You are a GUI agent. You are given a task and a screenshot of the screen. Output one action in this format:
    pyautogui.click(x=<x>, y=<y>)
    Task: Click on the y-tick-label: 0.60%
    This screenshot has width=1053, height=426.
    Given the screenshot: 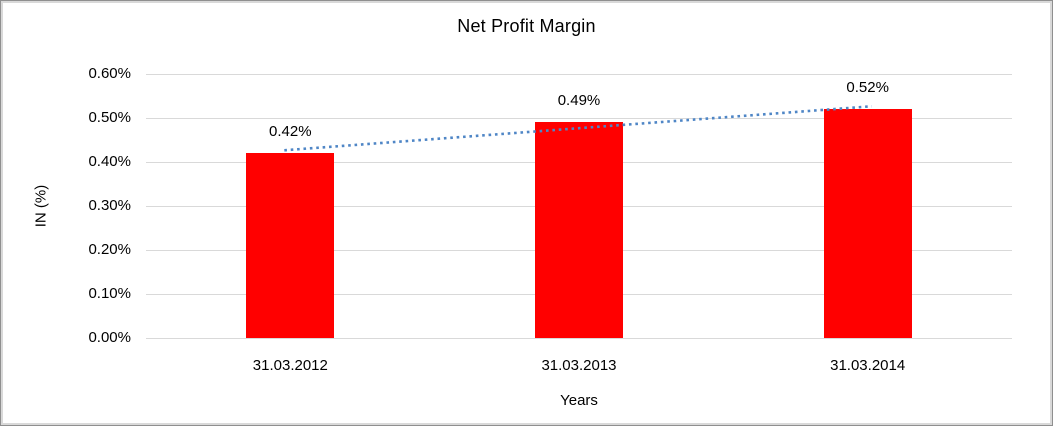 What is the action you would take?
    pyautogui.click(x=109, y=73)
    